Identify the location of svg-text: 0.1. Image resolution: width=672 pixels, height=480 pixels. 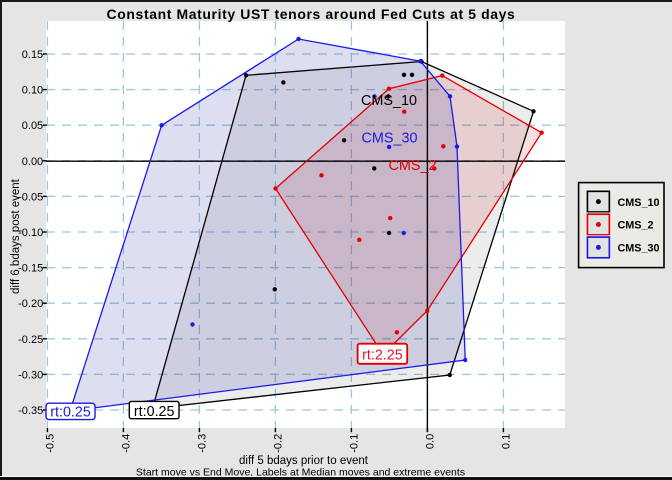
(506, 441).